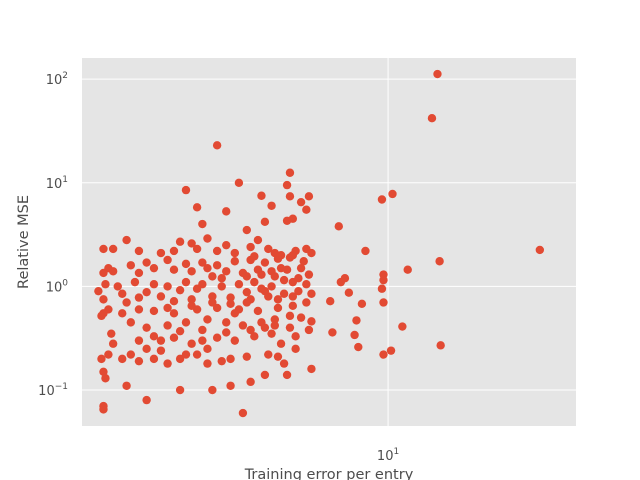 This screenshot has width=640, height=480. I want to click on x-tick-labels: 101, so click(388, 455).